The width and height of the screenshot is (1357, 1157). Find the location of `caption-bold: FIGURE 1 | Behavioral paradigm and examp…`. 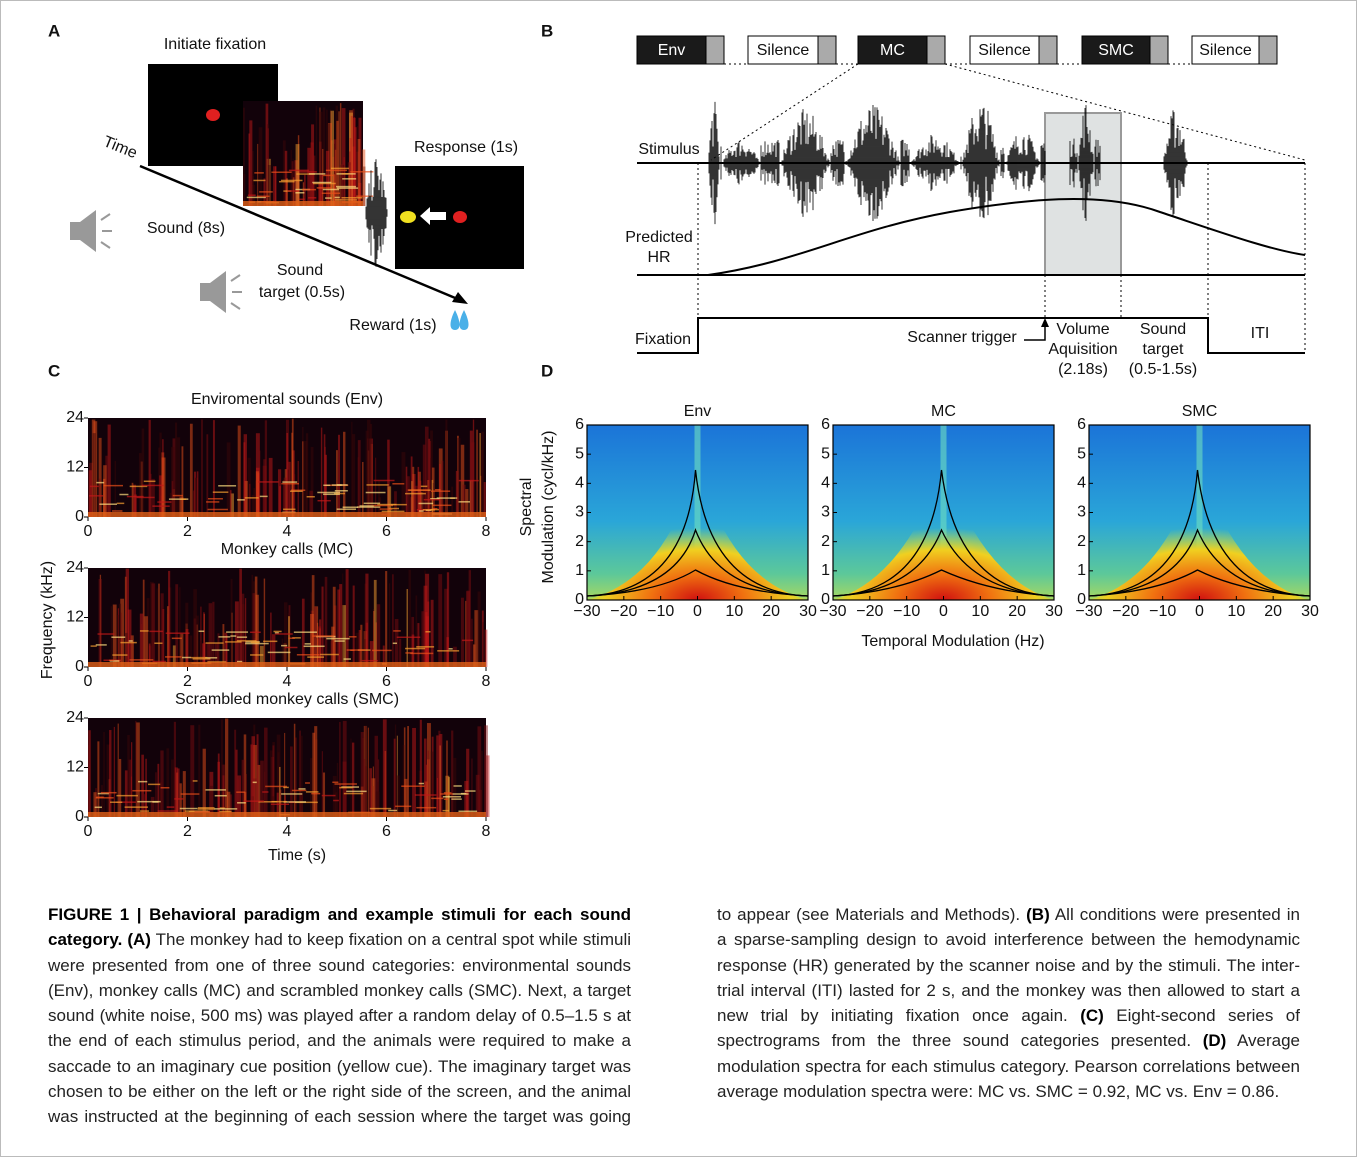

caption-bold: FIGURE 1 | Behavioral paradigm and examp… is located at coordinates (339, 927).